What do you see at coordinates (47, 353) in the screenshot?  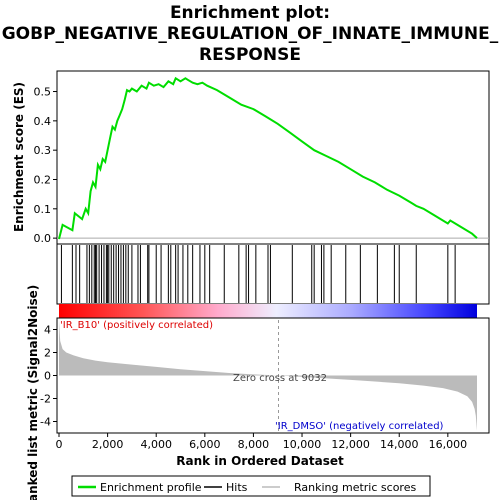 I see `metric-y-tick-label: 2` at bounding box center [47, 353].